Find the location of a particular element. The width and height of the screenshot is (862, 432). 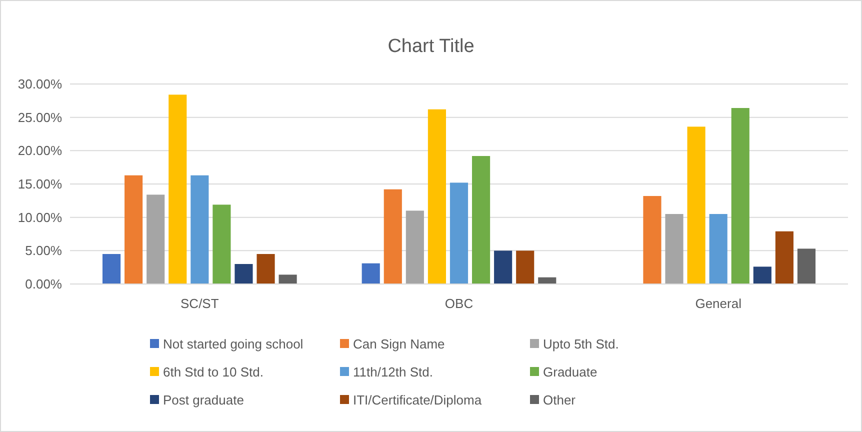

legend-label: Upto 5th Std. is located at coordinates (581, 344).